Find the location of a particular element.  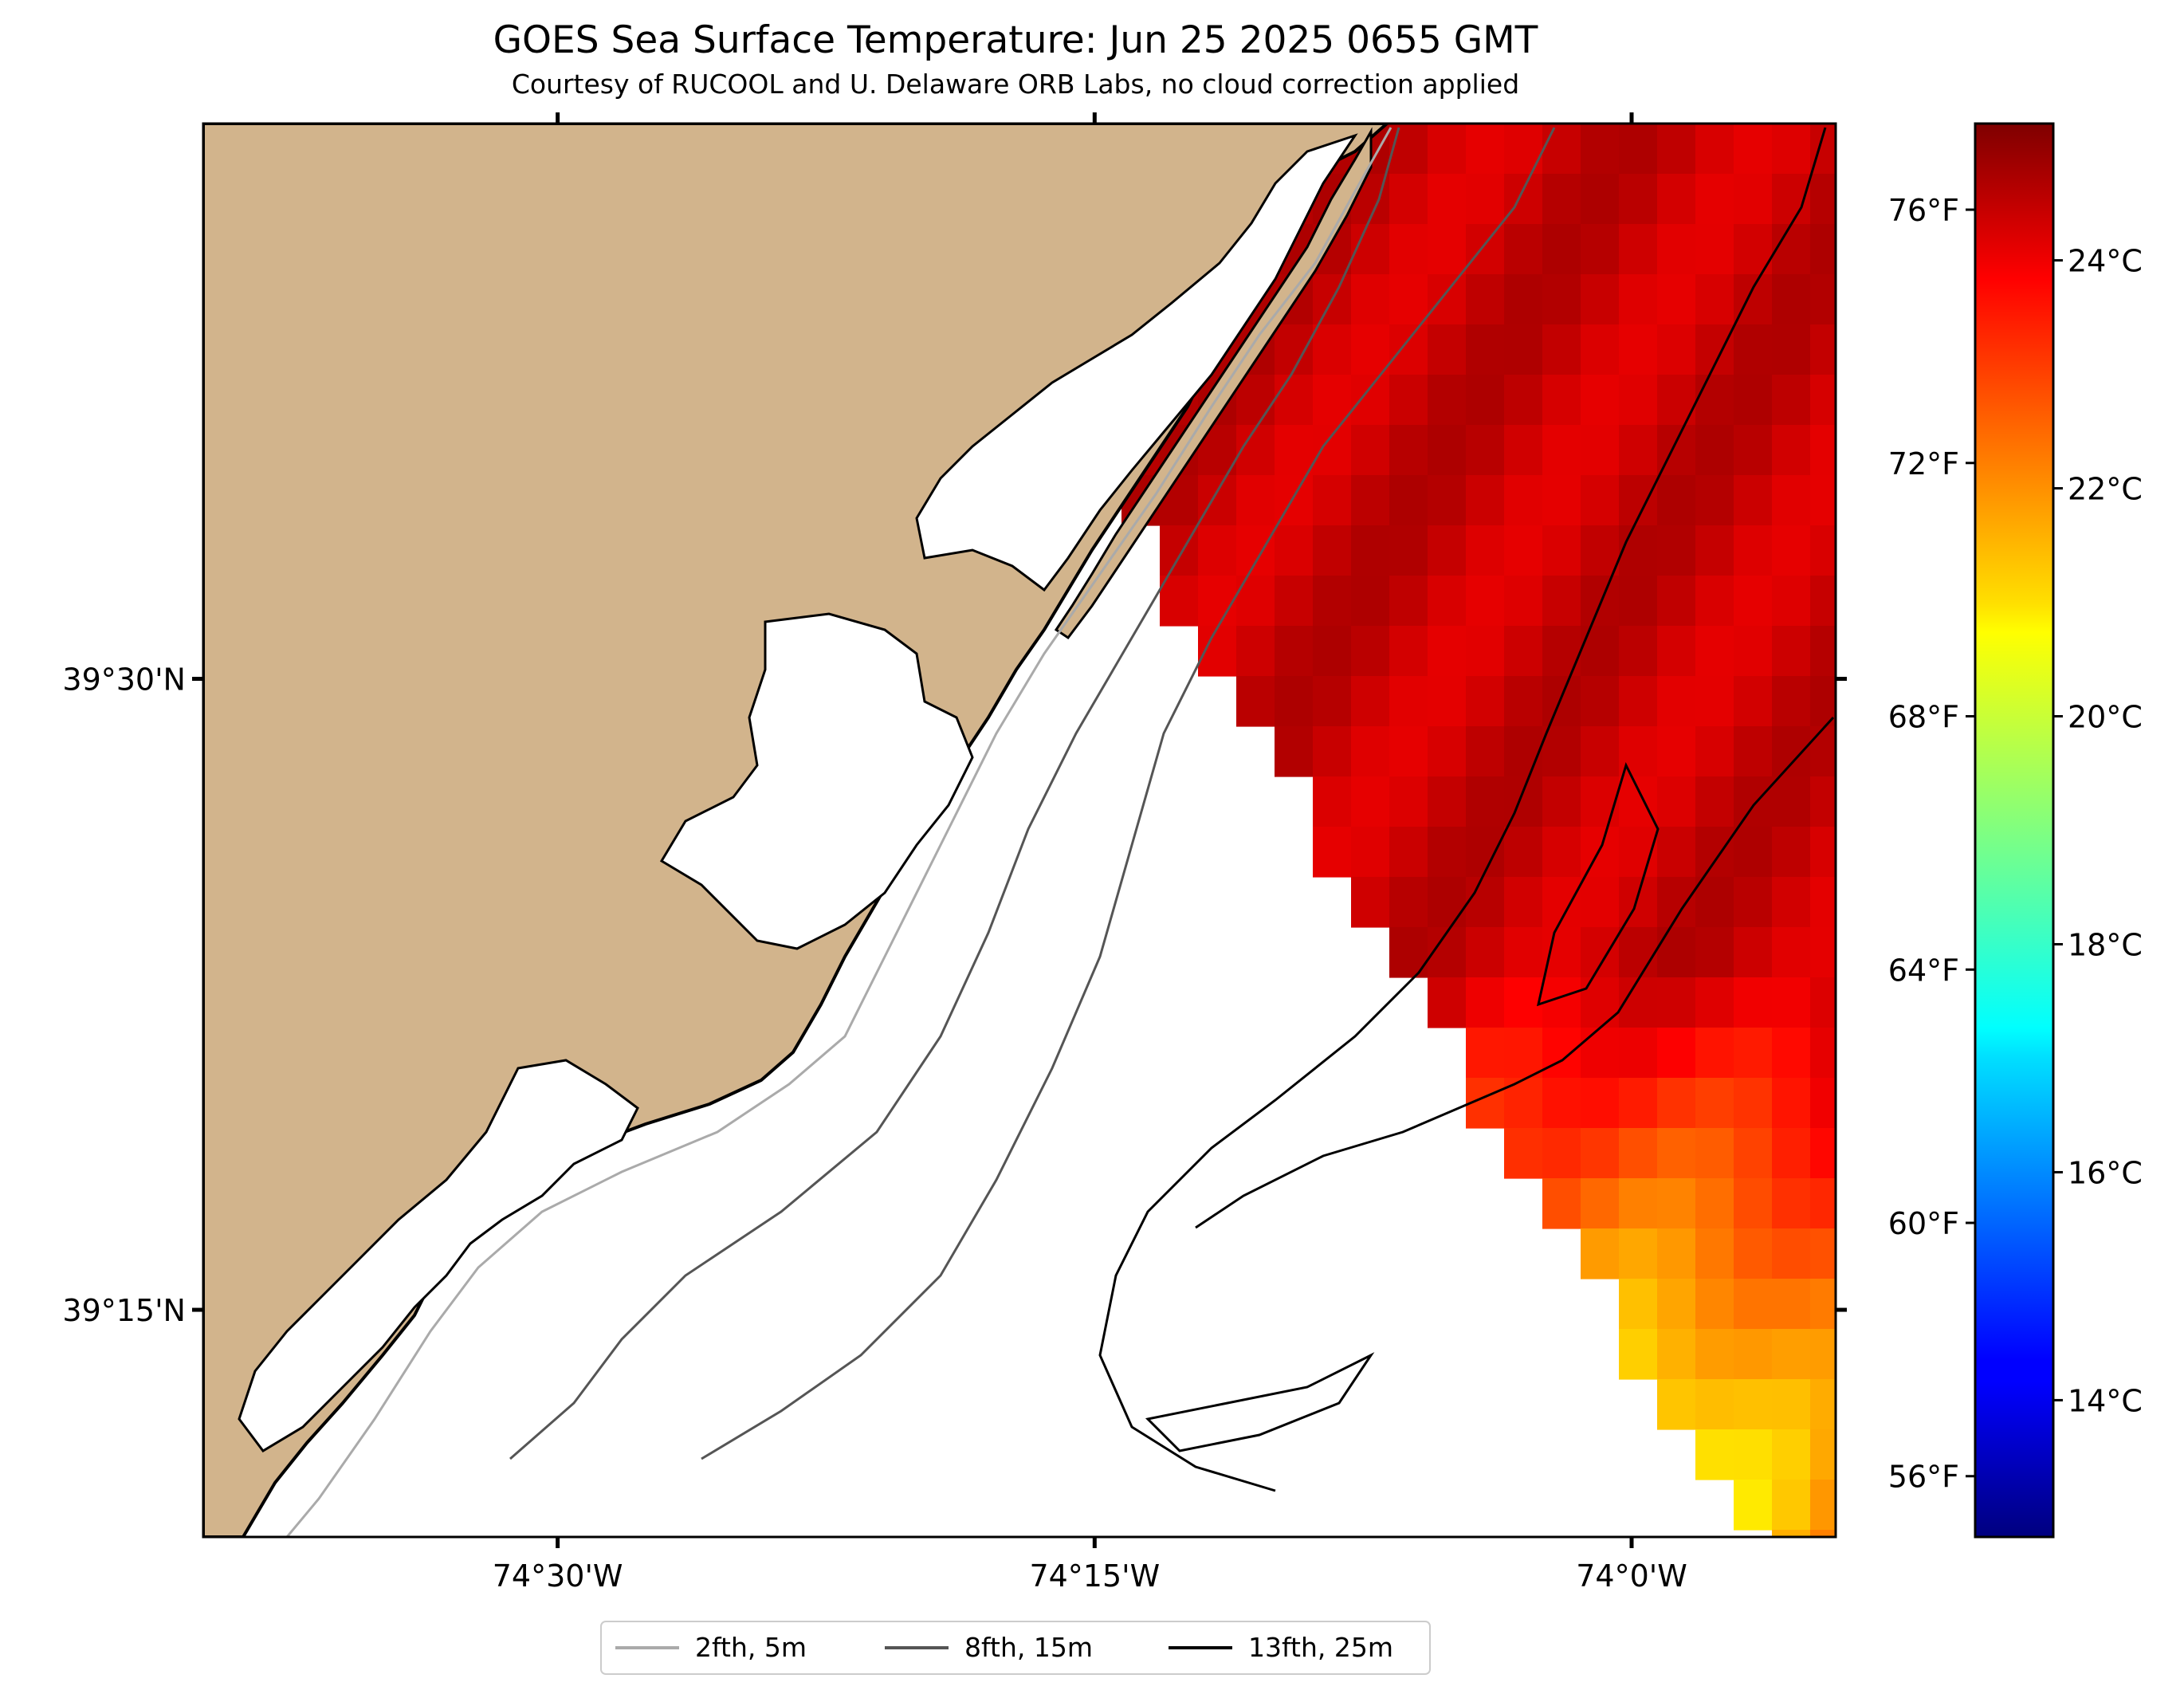

lon-tick-label-74-0-w: 74°0'W is located at coordinates (1631, 1576).